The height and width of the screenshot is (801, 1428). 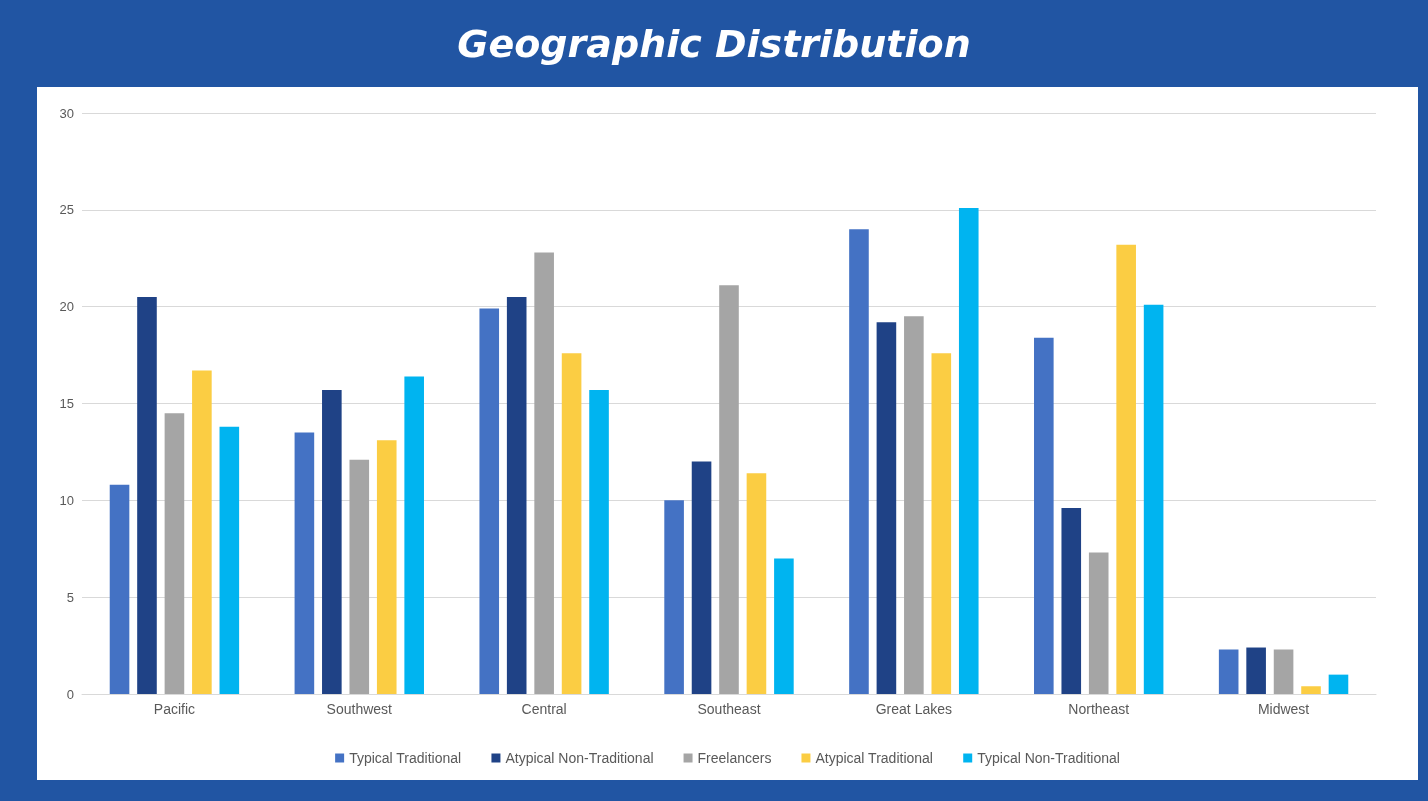 What do you see at coordinates (66, 403) in the screenshot?
I see `y-tick-label: 15` at bounding box center [66, 403].